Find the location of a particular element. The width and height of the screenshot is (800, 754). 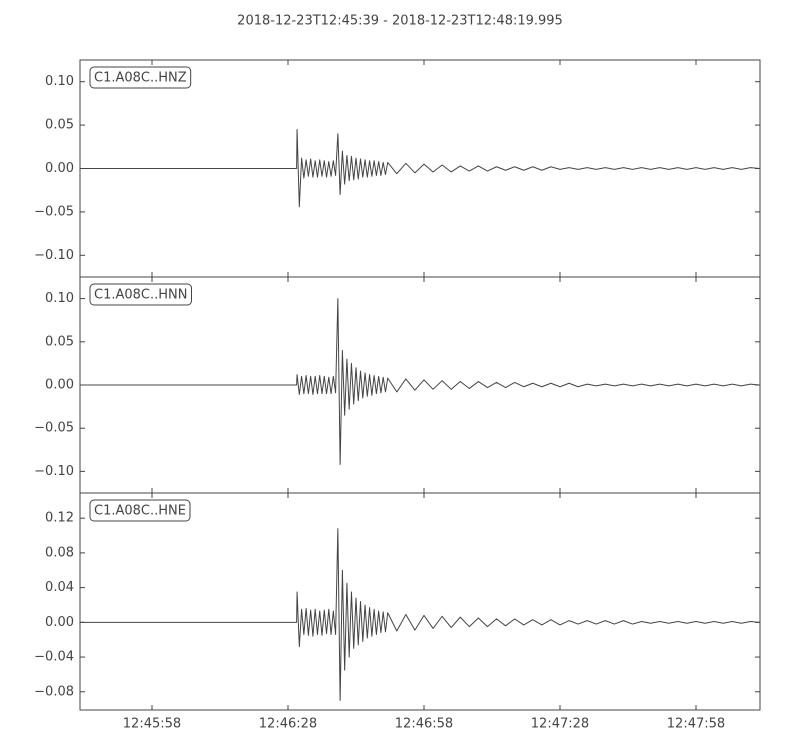

trace-label-text: C1.A08C..HNE is located at coordinates (140, 511).